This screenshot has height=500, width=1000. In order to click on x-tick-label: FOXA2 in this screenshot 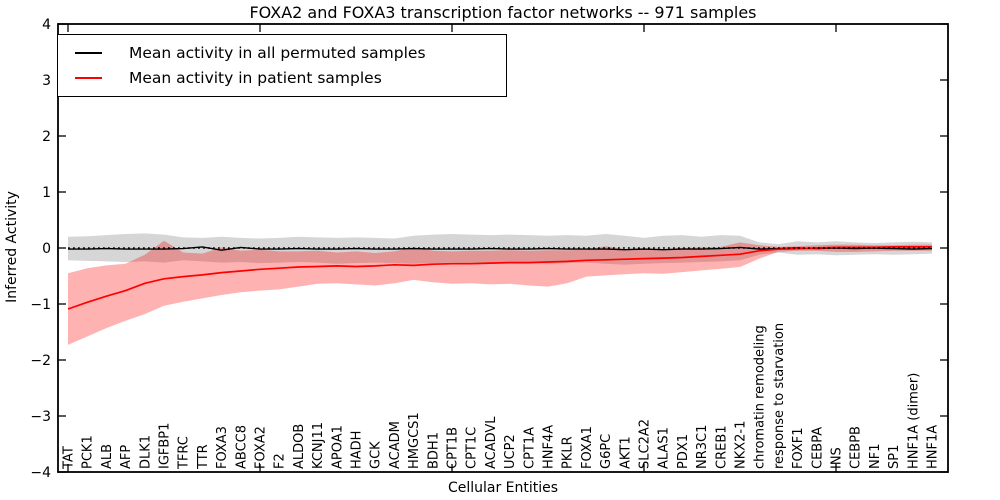, I will do `click(261, 447)`.